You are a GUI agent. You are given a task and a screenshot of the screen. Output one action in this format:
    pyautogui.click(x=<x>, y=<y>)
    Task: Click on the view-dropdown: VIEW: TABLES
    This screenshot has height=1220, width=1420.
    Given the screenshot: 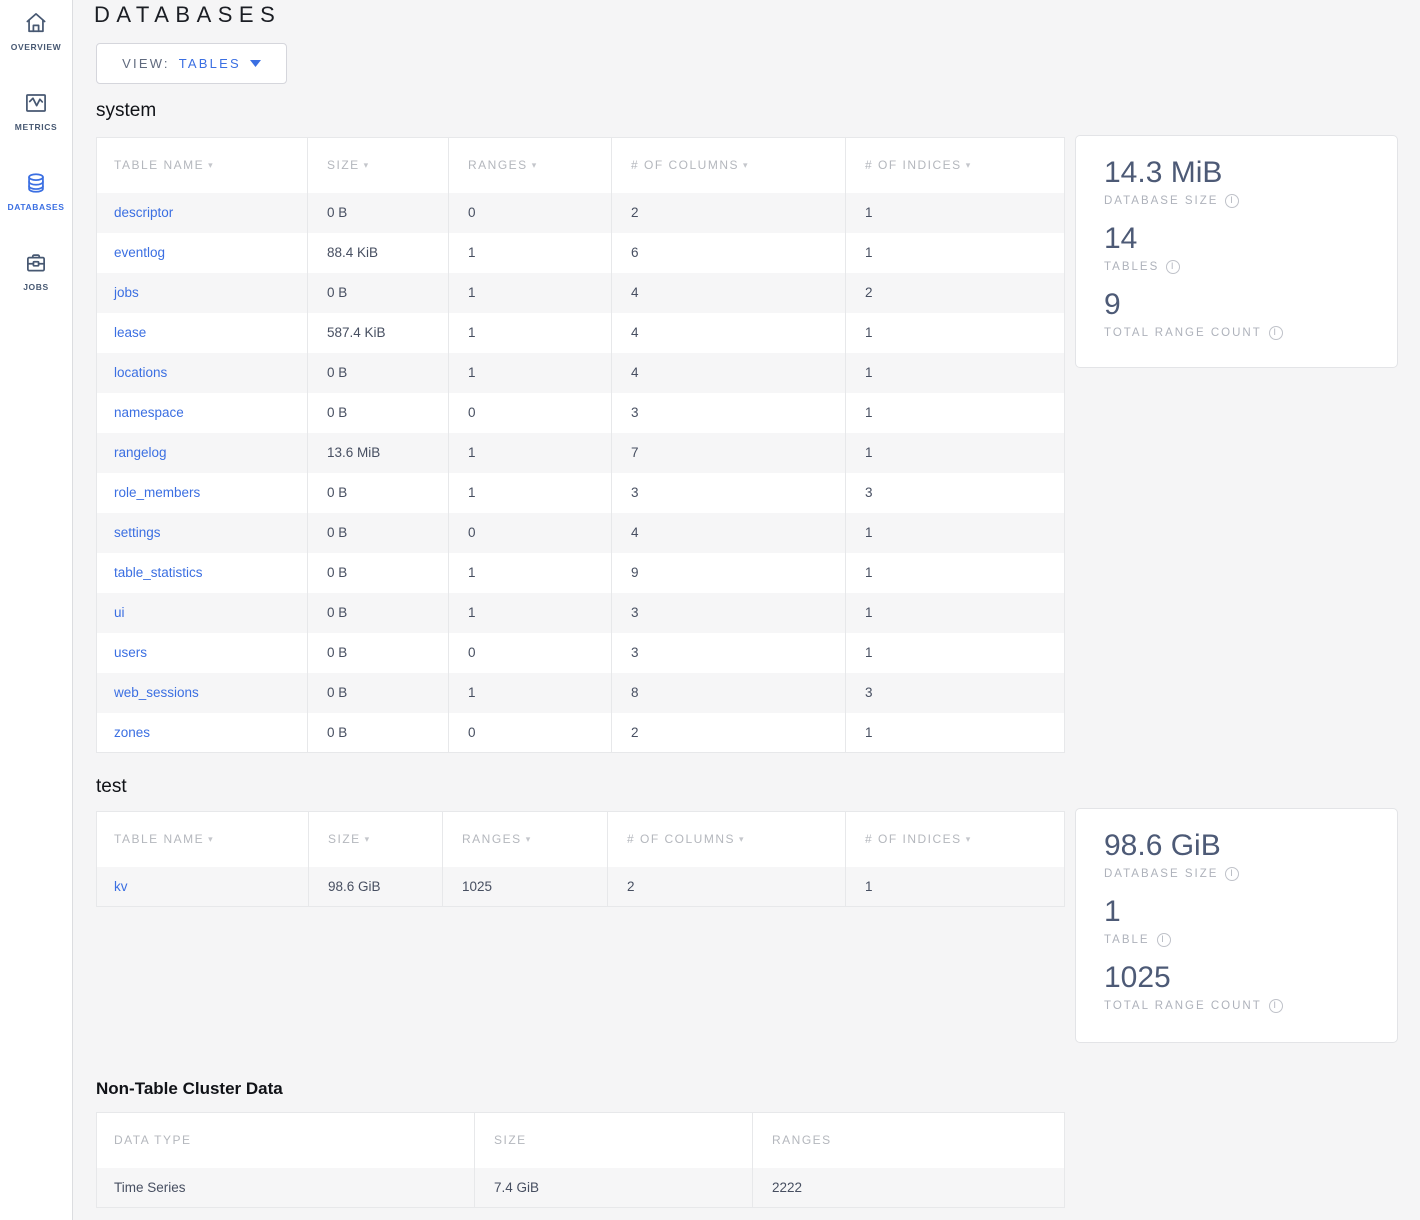 What is the action you would take?
    pyautogui.click(x=191, y=63)
    